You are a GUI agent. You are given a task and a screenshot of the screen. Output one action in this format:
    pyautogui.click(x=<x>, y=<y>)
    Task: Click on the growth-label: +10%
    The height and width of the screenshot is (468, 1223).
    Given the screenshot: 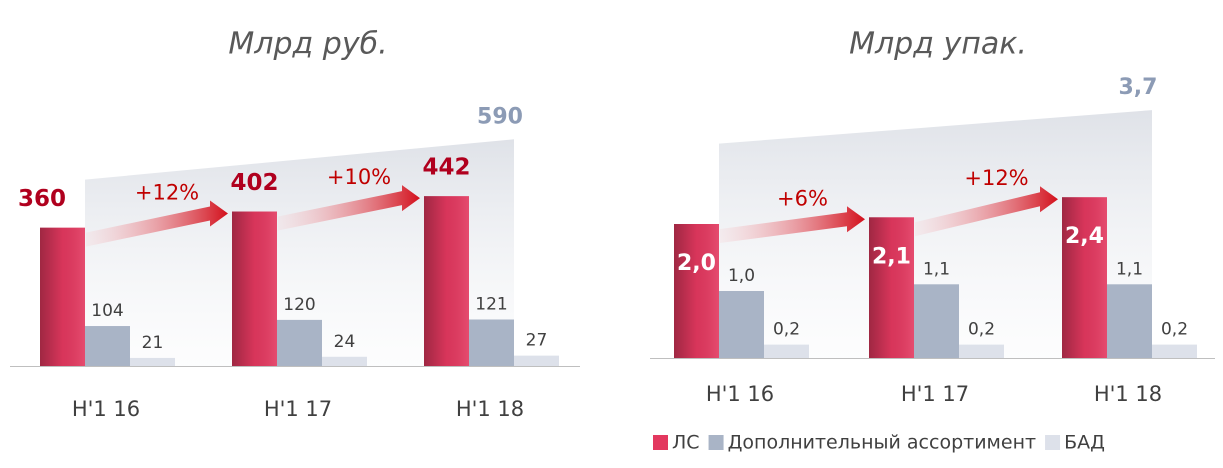 What is the action you would take?
    pyautogui.click(x=359, y=177)
    